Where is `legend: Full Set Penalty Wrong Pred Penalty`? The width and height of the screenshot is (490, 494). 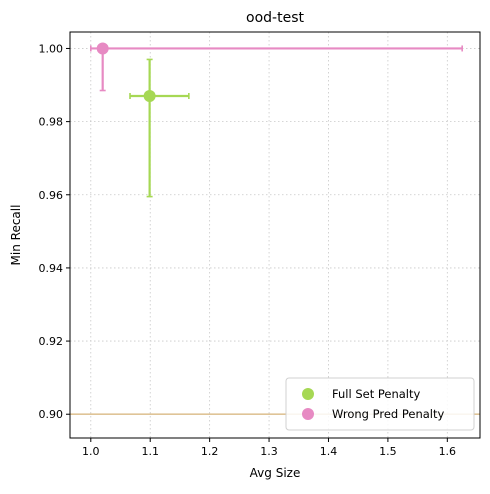
legend: Full Set Penalty Wrong Pred Penalty is located at coordinates (380, 404).